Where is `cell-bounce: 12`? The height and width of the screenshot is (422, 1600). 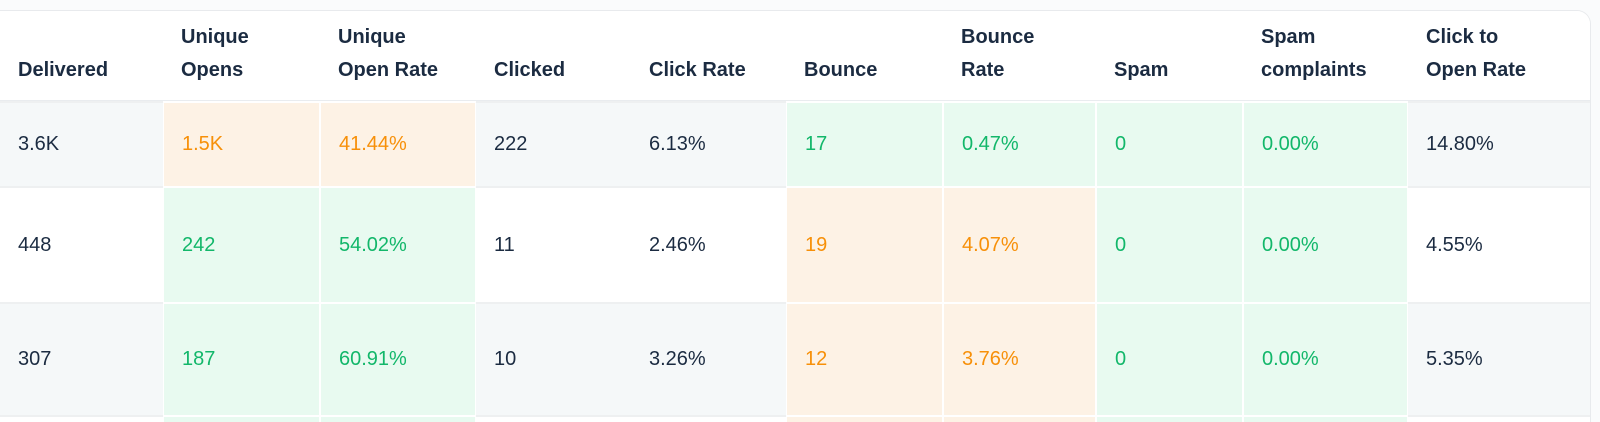
cell-bounce: 12 is located at coordinates (864, 358).